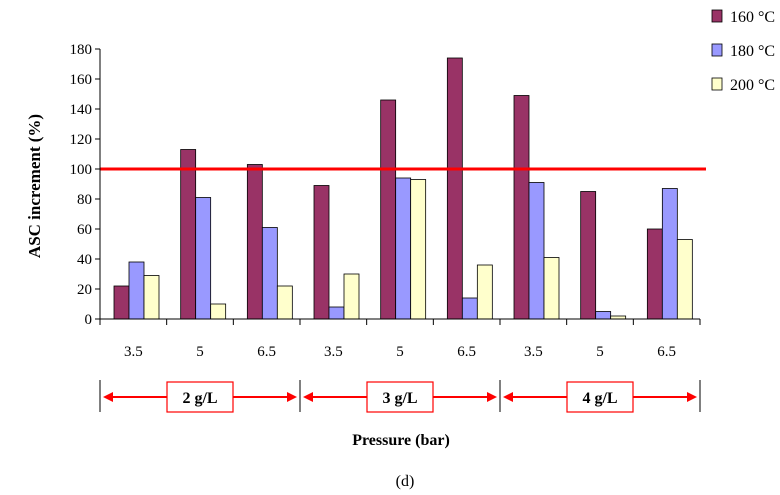 The image size is (780, 495). What do you see at coordinates (752, 85) in the screenshot?
I see `legend-label: 200 °C` at bounding box center [752, 85].